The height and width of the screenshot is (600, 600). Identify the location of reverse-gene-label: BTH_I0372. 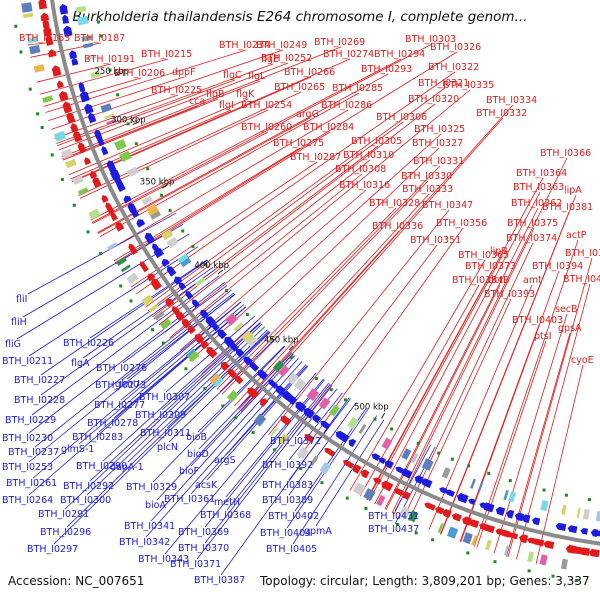
(295, 441).